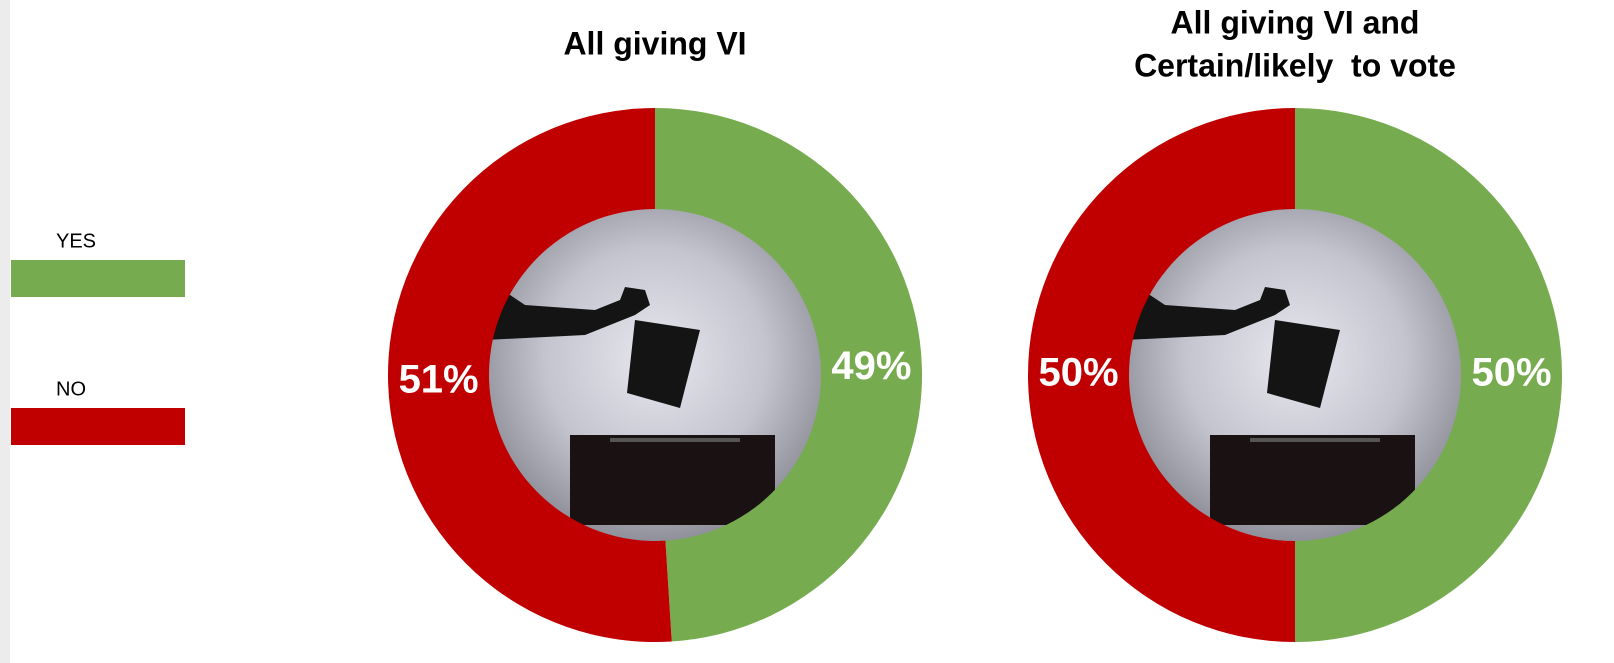 The width and height of the screenshot is (1614, 663). I want to click on legend-label: YES, so click(76, 241).